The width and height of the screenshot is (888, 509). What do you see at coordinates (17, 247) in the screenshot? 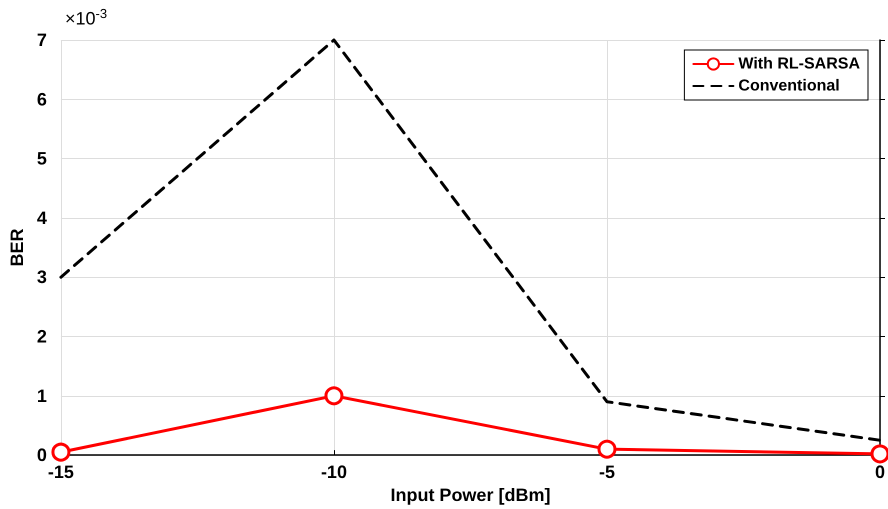
I see `y-axis-title: BER` at bounding box center [17, 247].